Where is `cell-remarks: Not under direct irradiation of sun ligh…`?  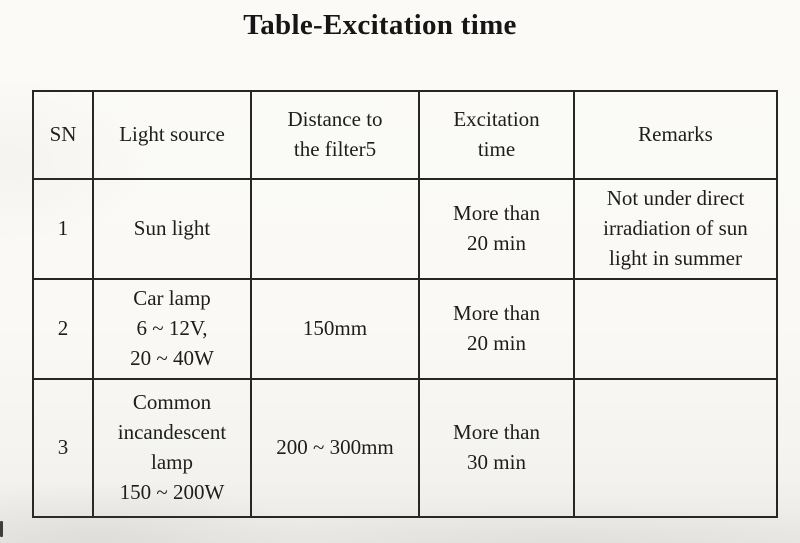 cell-remarks: Not under direct irradiation of sun ligh… is located at coordinates (675, 229).